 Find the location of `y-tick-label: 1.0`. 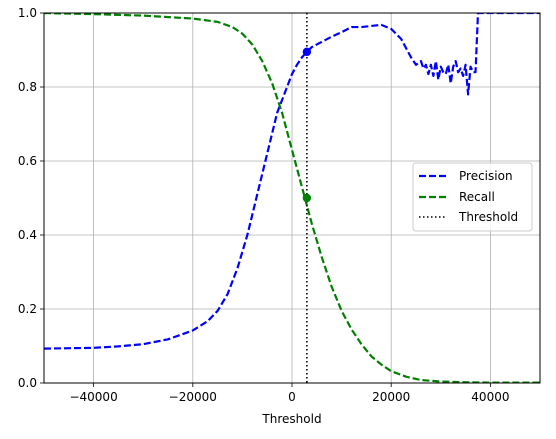

y-tick-label: 1.0 is located at coordinates (27, 13).